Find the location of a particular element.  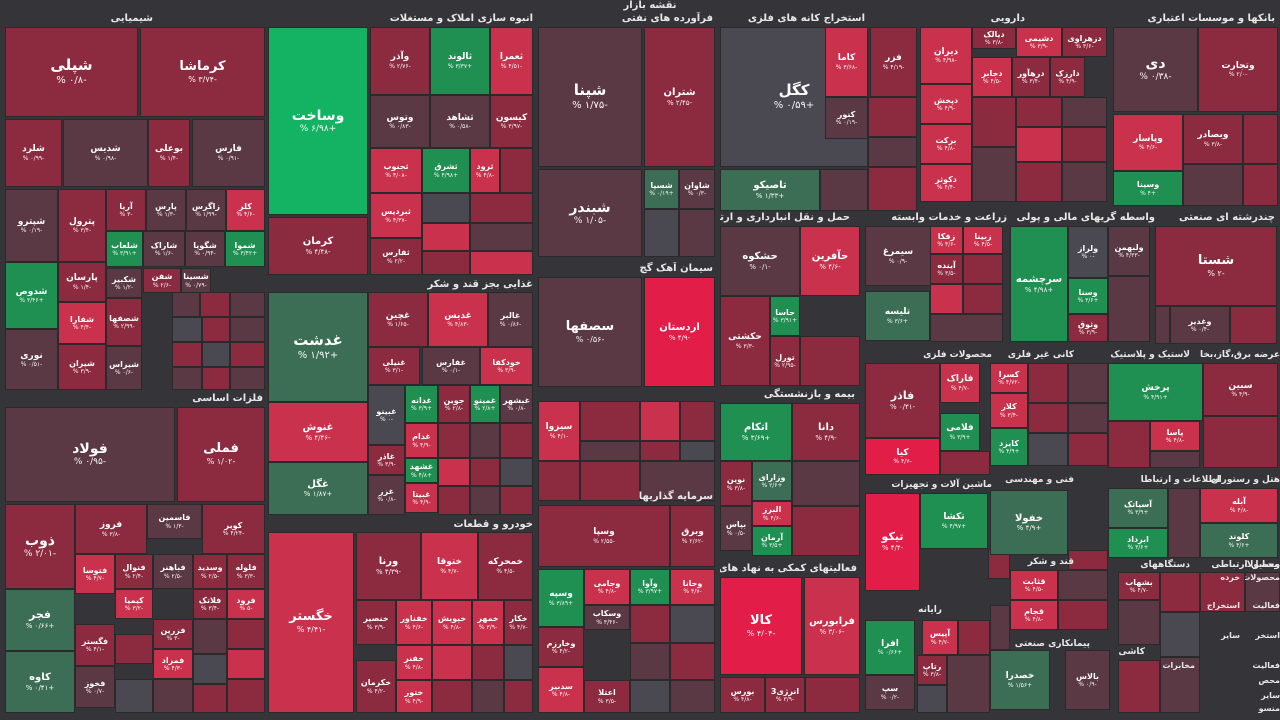

ticker-cell: ختور -۴/۹ % is located at coordinates (414, 696).